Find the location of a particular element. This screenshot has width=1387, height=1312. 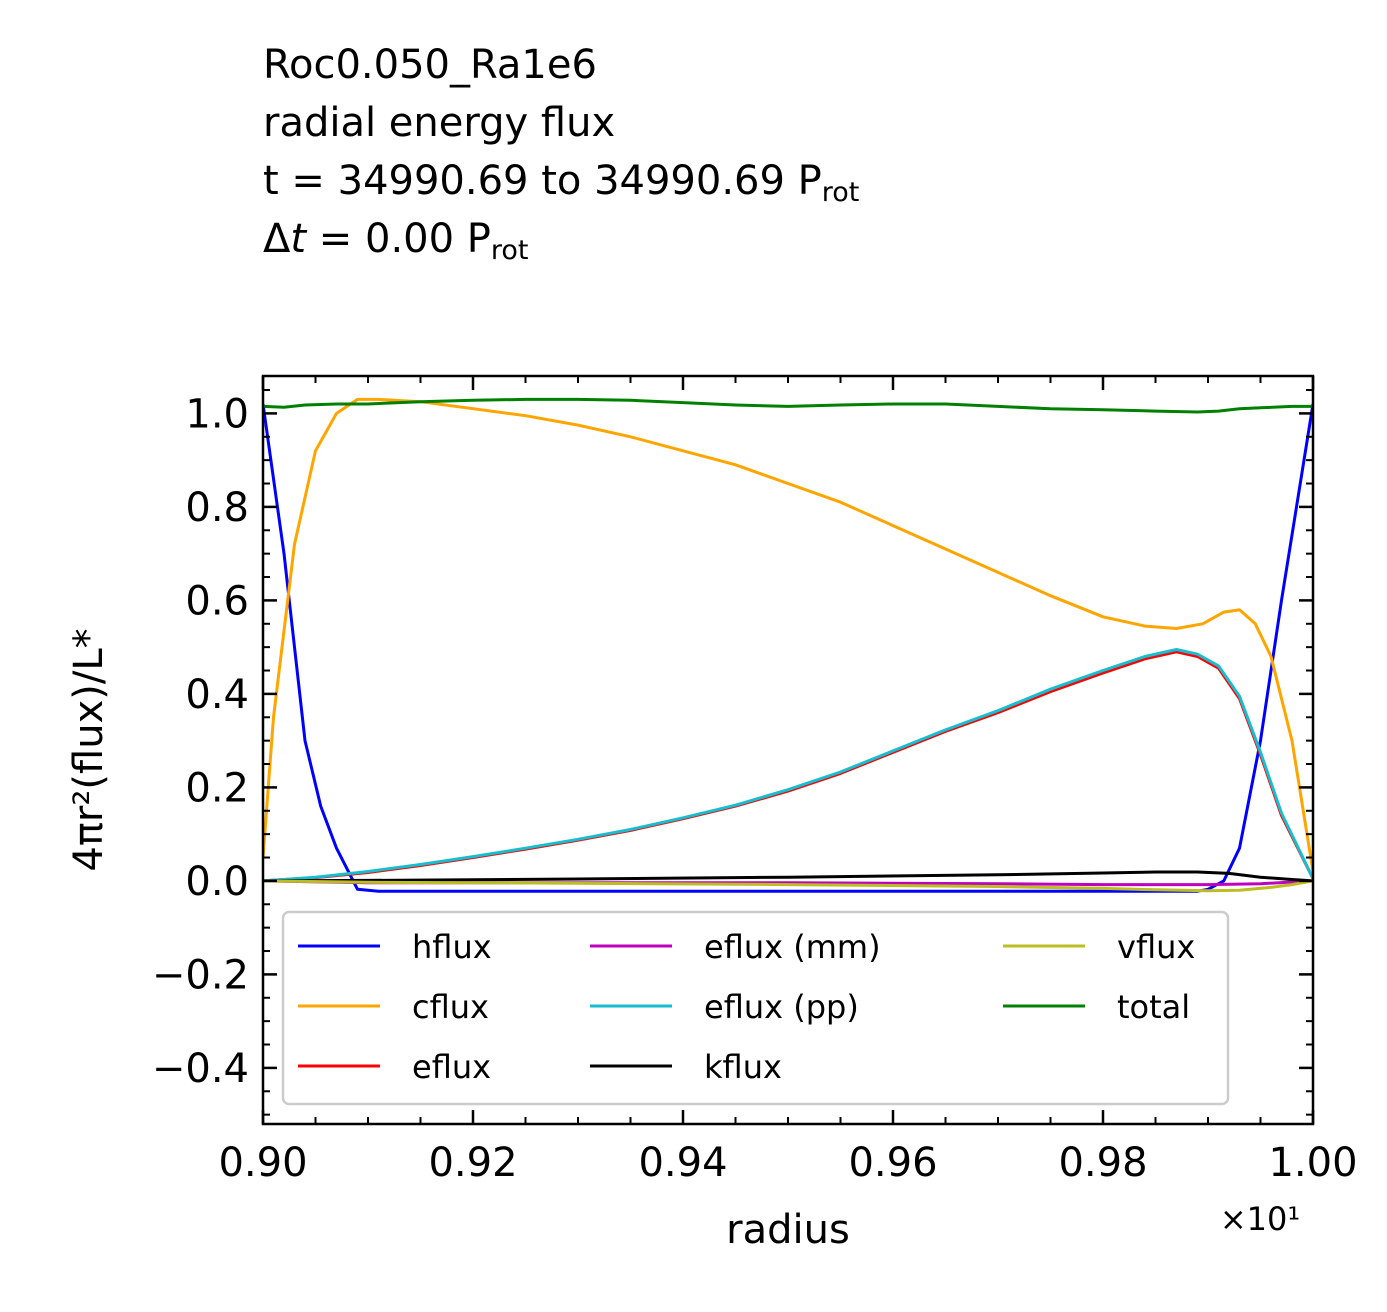

x-tick-label: 0.96 is located at coordinates (892, 1163).